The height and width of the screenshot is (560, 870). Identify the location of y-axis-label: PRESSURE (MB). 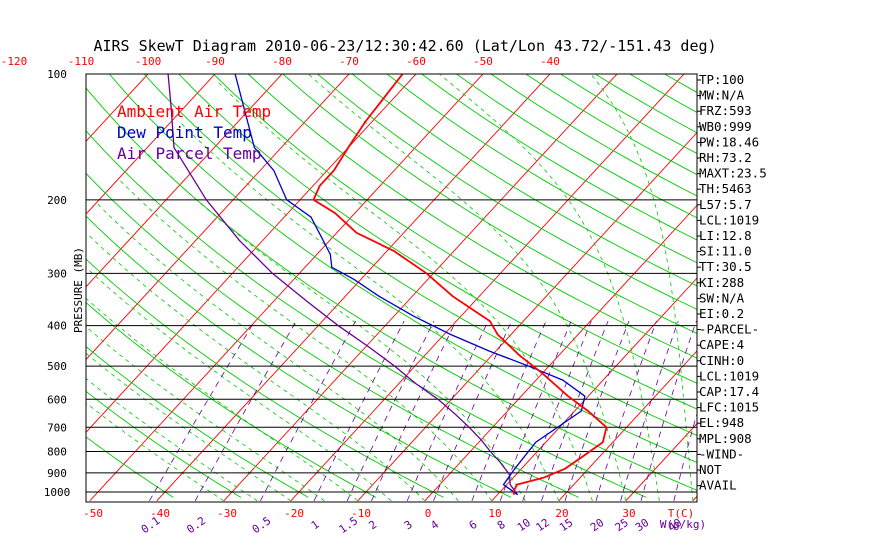
(78, 290).